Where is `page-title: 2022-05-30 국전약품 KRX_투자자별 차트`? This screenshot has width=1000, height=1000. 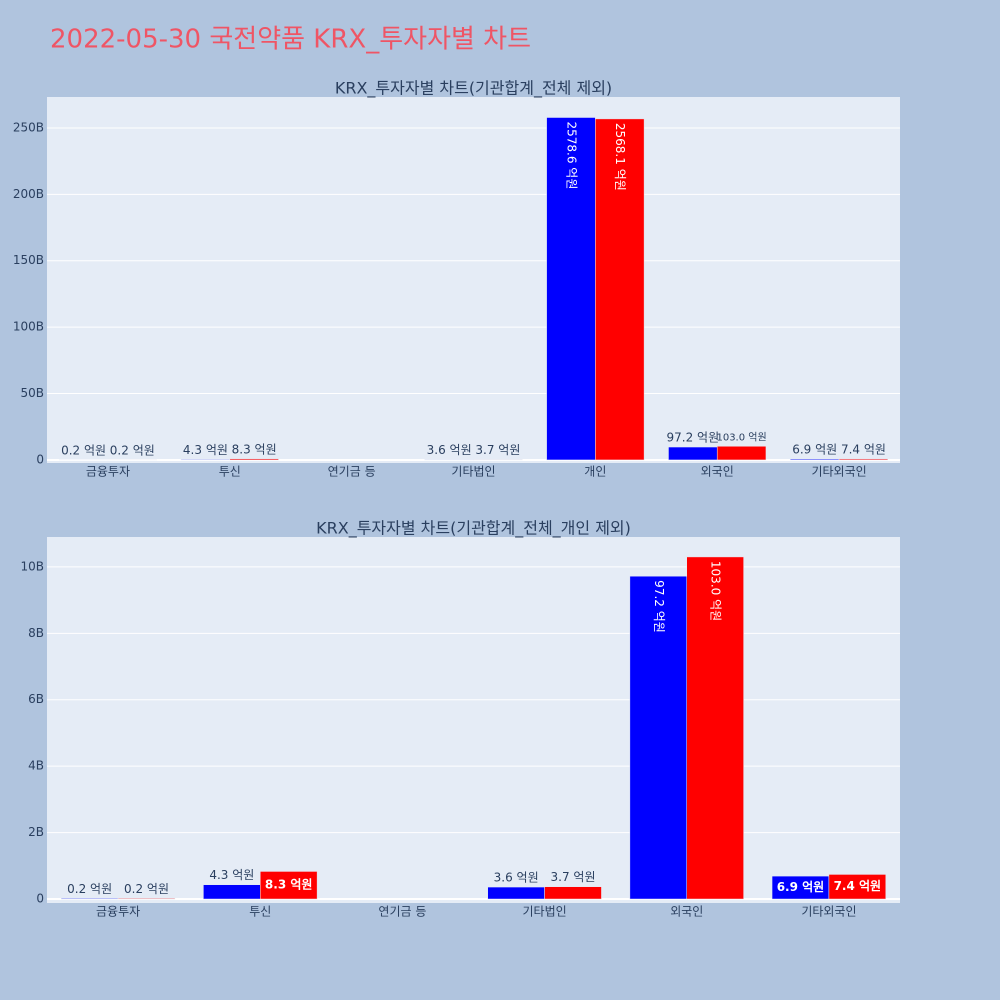 page-title: 2022-05-30 국전약품 KRX_투자자별 차트 is located at coordinates (290, 40).